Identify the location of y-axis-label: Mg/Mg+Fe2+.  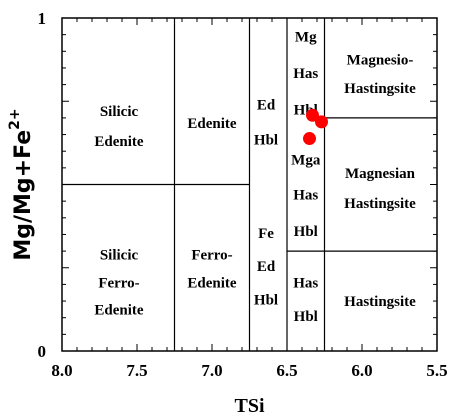
(21, 184).